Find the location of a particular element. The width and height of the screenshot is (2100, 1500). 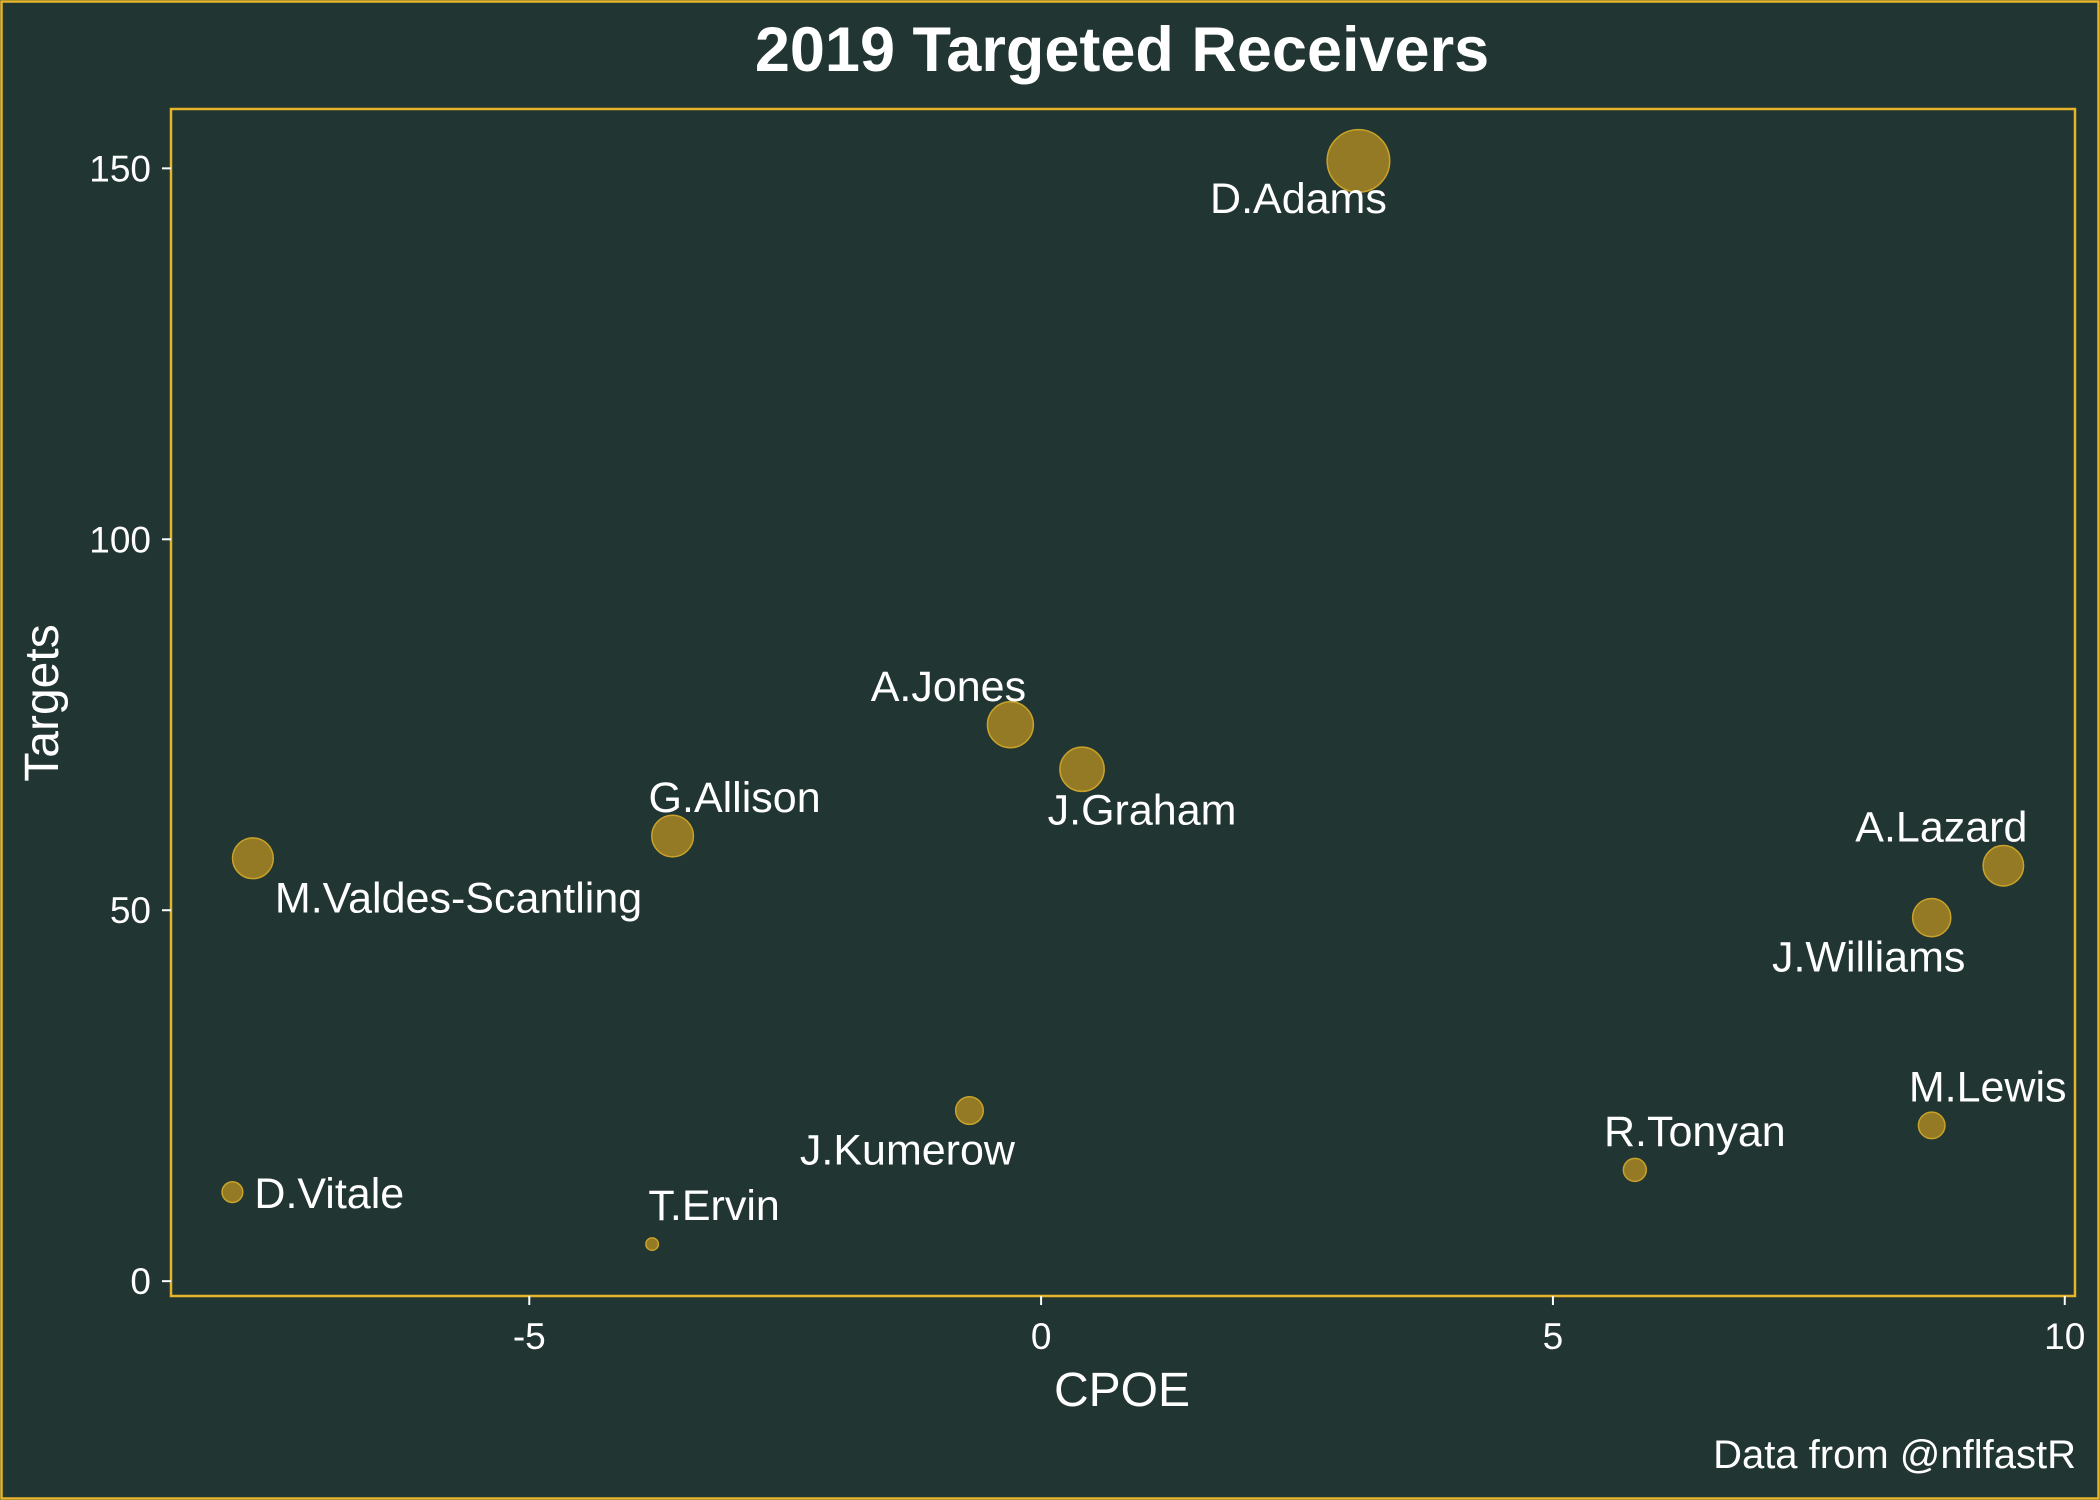

data-label: T.Ervin is located at coordinates (713, 1206).